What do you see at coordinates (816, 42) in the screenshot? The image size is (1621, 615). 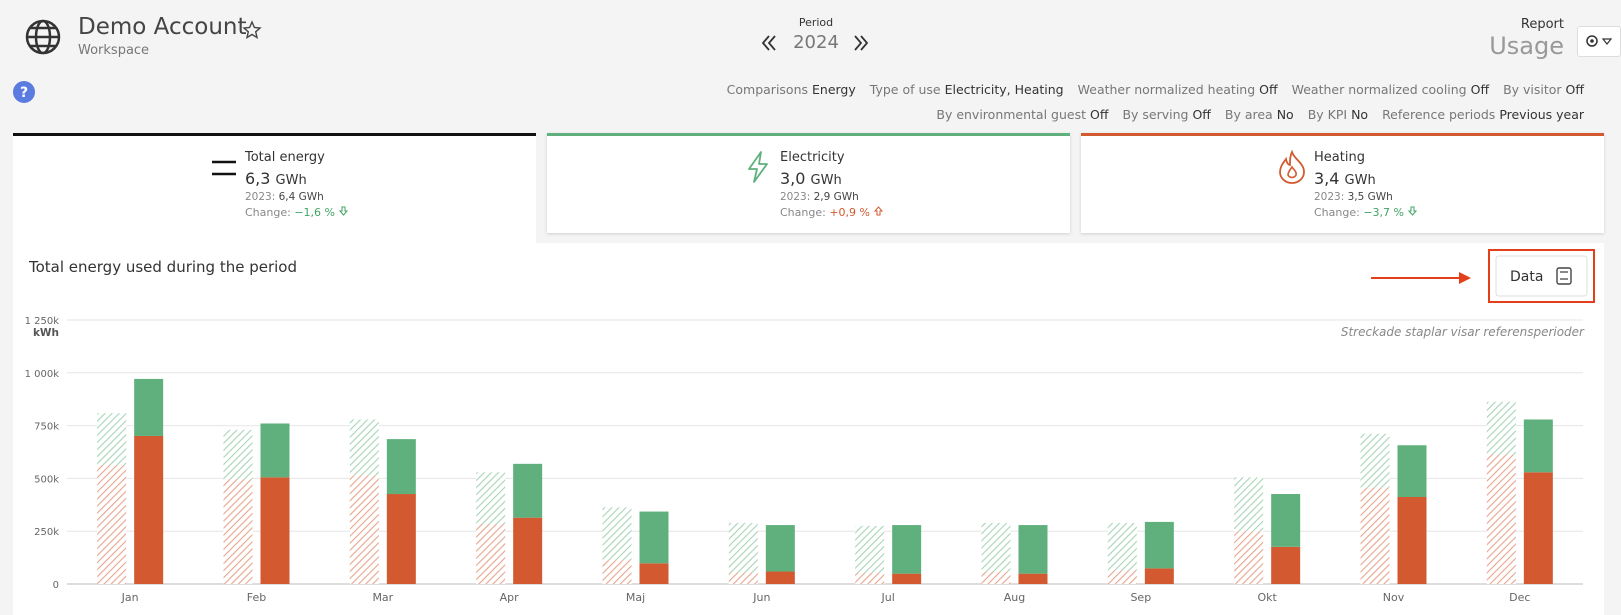 I see `period-value: 2024` at bounding box center [816, 42].